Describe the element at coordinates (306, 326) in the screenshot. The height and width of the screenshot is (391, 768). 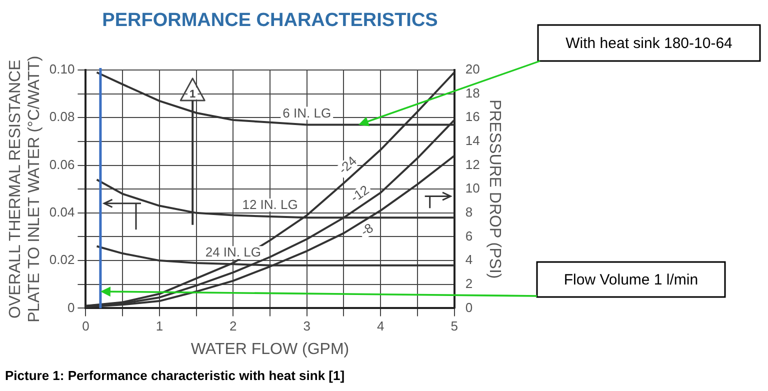
I see `x-tick-label: 3` at that location.